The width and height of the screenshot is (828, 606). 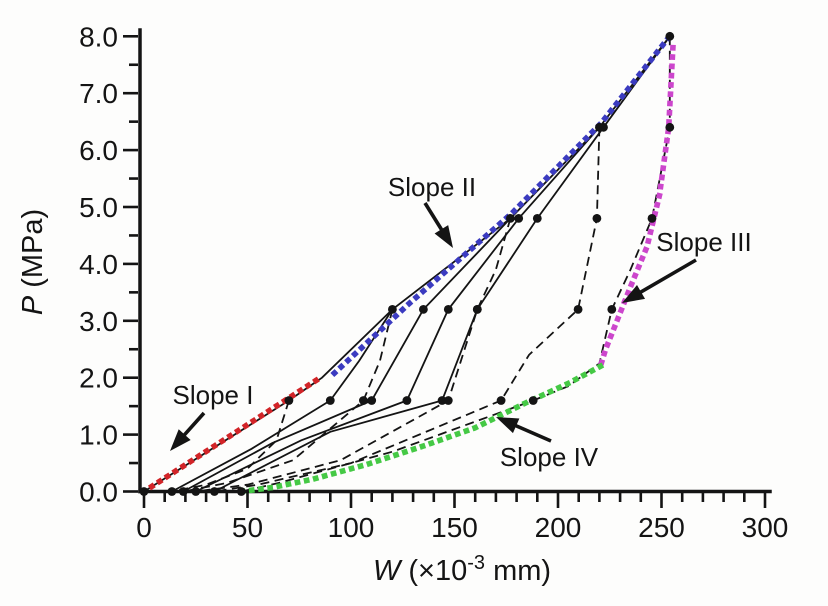 I want to click on x-axis-title: W (×10-3 mm), so click(x=462, y=569).